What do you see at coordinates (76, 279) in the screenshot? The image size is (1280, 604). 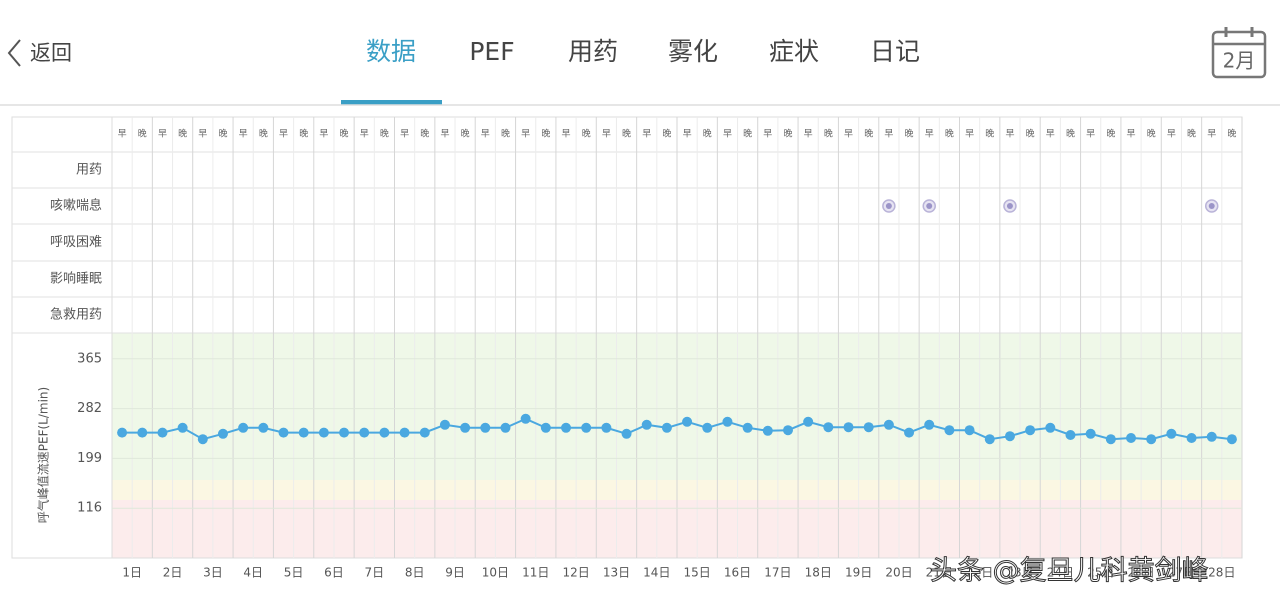 I see `row-label: 影响睡眠` at bounding box center [76, 279].